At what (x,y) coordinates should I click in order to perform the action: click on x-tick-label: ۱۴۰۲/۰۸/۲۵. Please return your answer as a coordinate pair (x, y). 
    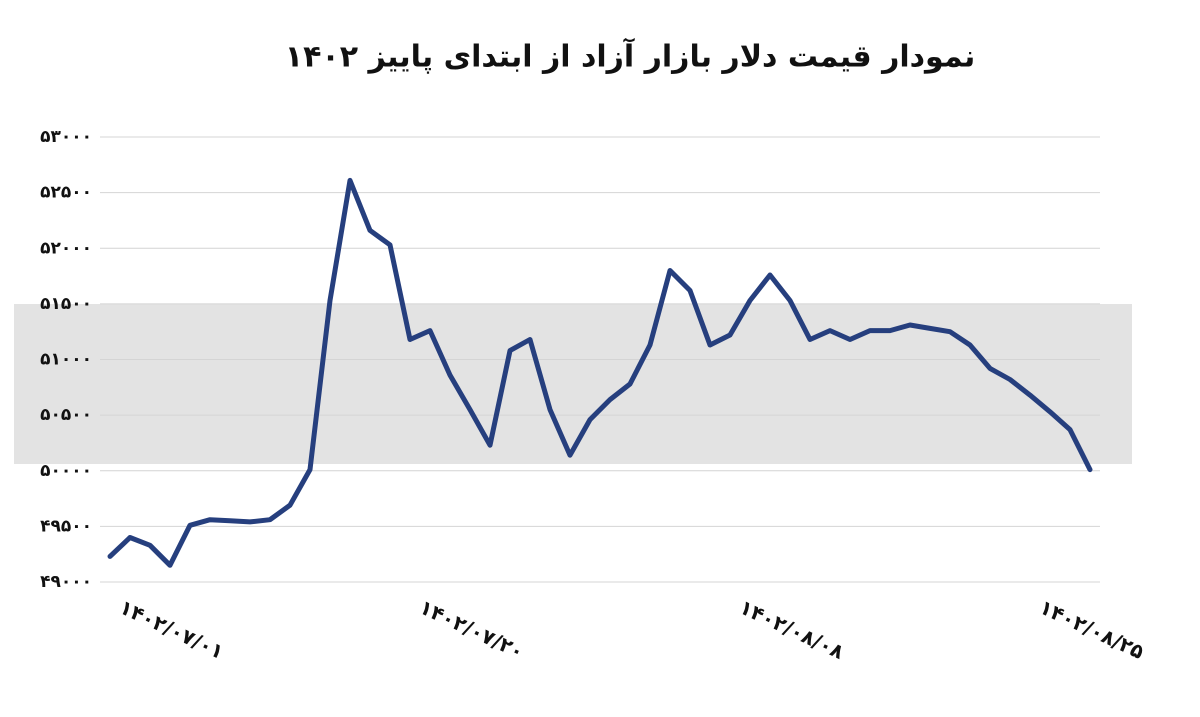
    Looking at the image, I should click on (1092, 629).